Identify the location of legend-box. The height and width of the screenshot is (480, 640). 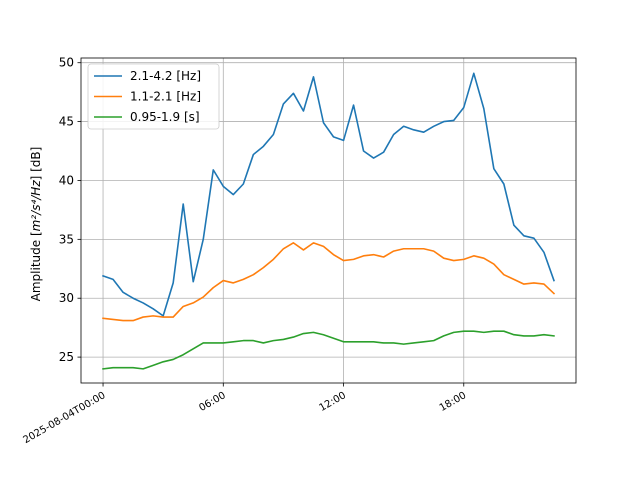
(153, 96).